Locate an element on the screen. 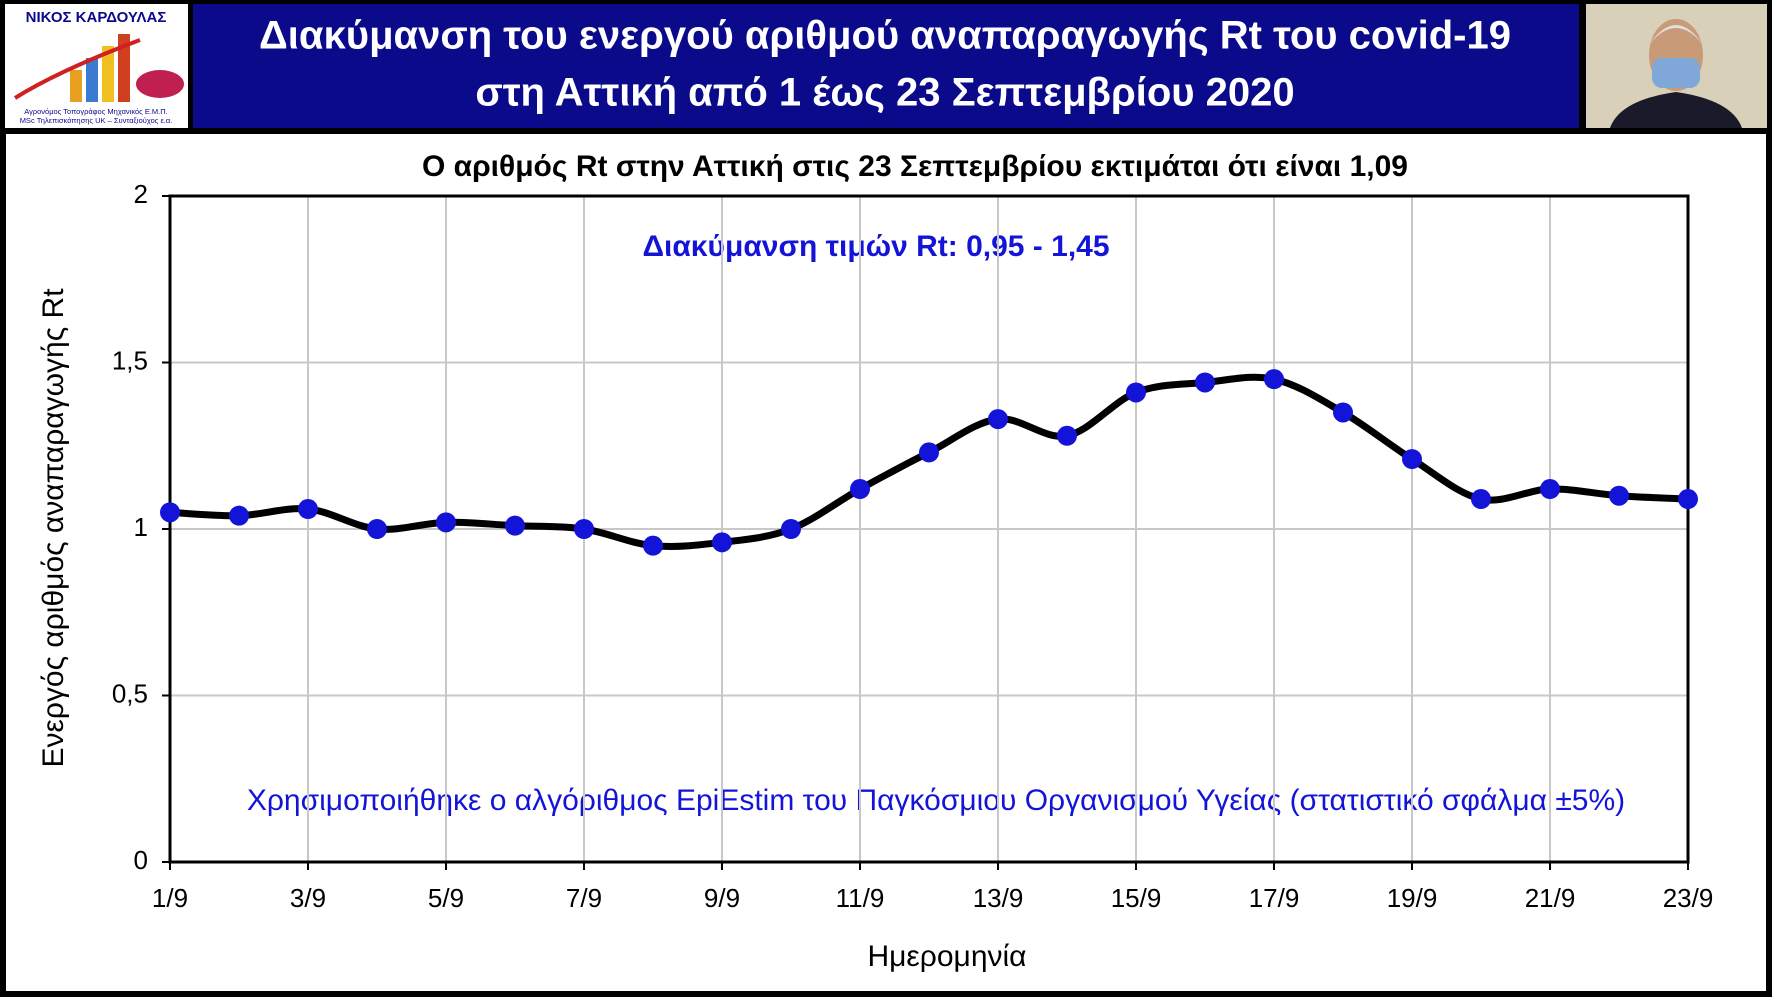 This screenshot has height=1002, width=1772. y-axis-label: Ενεργός αριθμός αναπαραγωγής Rt is located at coordinates (53, 528).